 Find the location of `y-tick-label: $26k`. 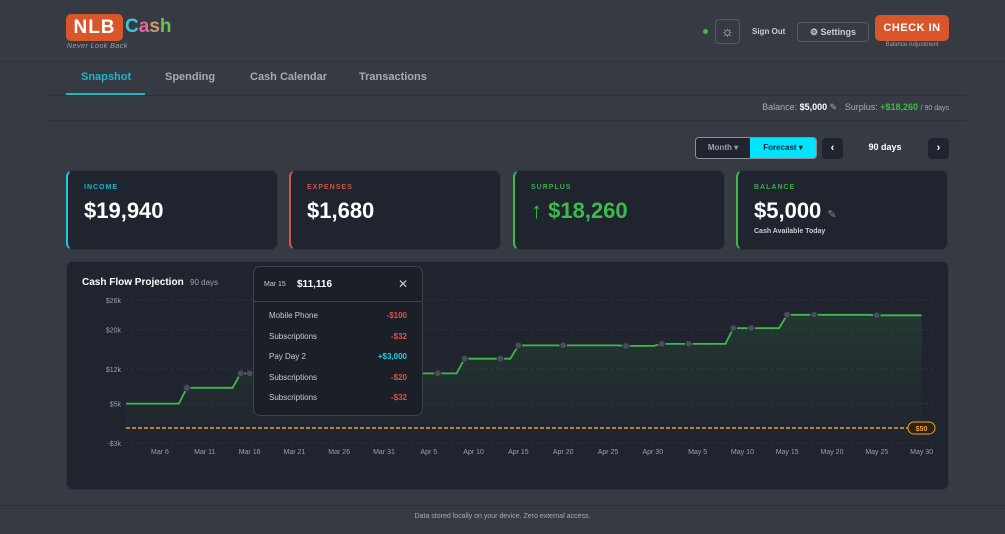

y-tick-label: $26k is located at coordinates (114, 301).